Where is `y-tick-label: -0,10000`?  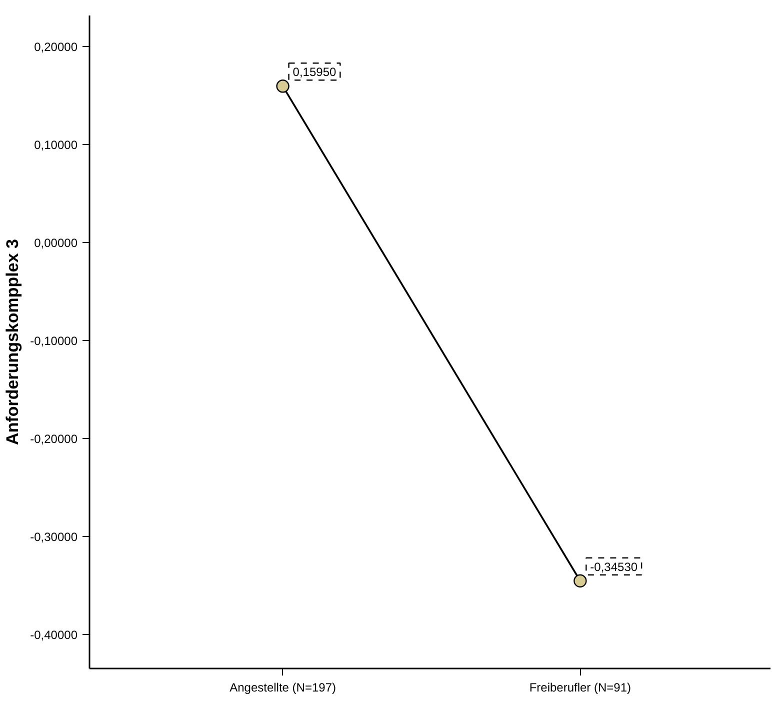
y-tick-label: -0,10000 is located at coordinates (54, 341).